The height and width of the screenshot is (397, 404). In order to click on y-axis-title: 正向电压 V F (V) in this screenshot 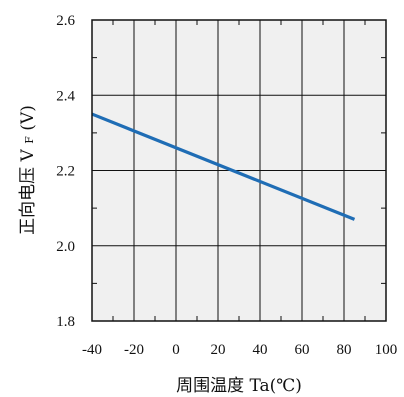, I will do `click(28, 170)`.